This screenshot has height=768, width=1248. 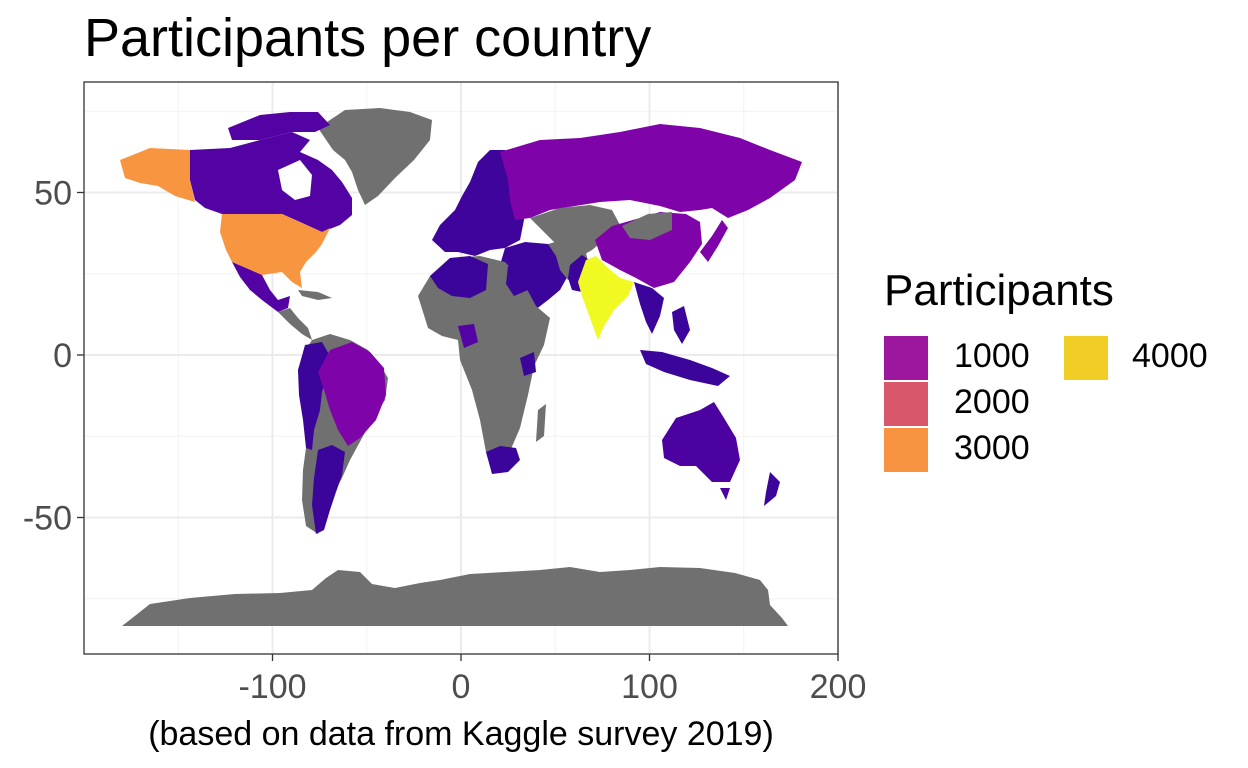 I want to click on region-china, so click(x=648, y=250).